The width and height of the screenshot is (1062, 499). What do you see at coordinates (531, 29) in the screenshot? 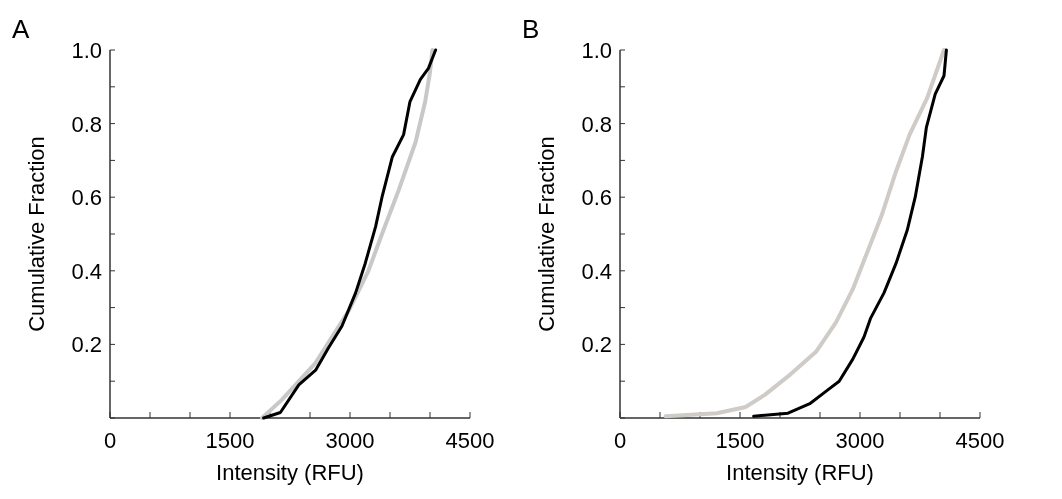
I see `chart-title: B` at bounding box center [531, 29].